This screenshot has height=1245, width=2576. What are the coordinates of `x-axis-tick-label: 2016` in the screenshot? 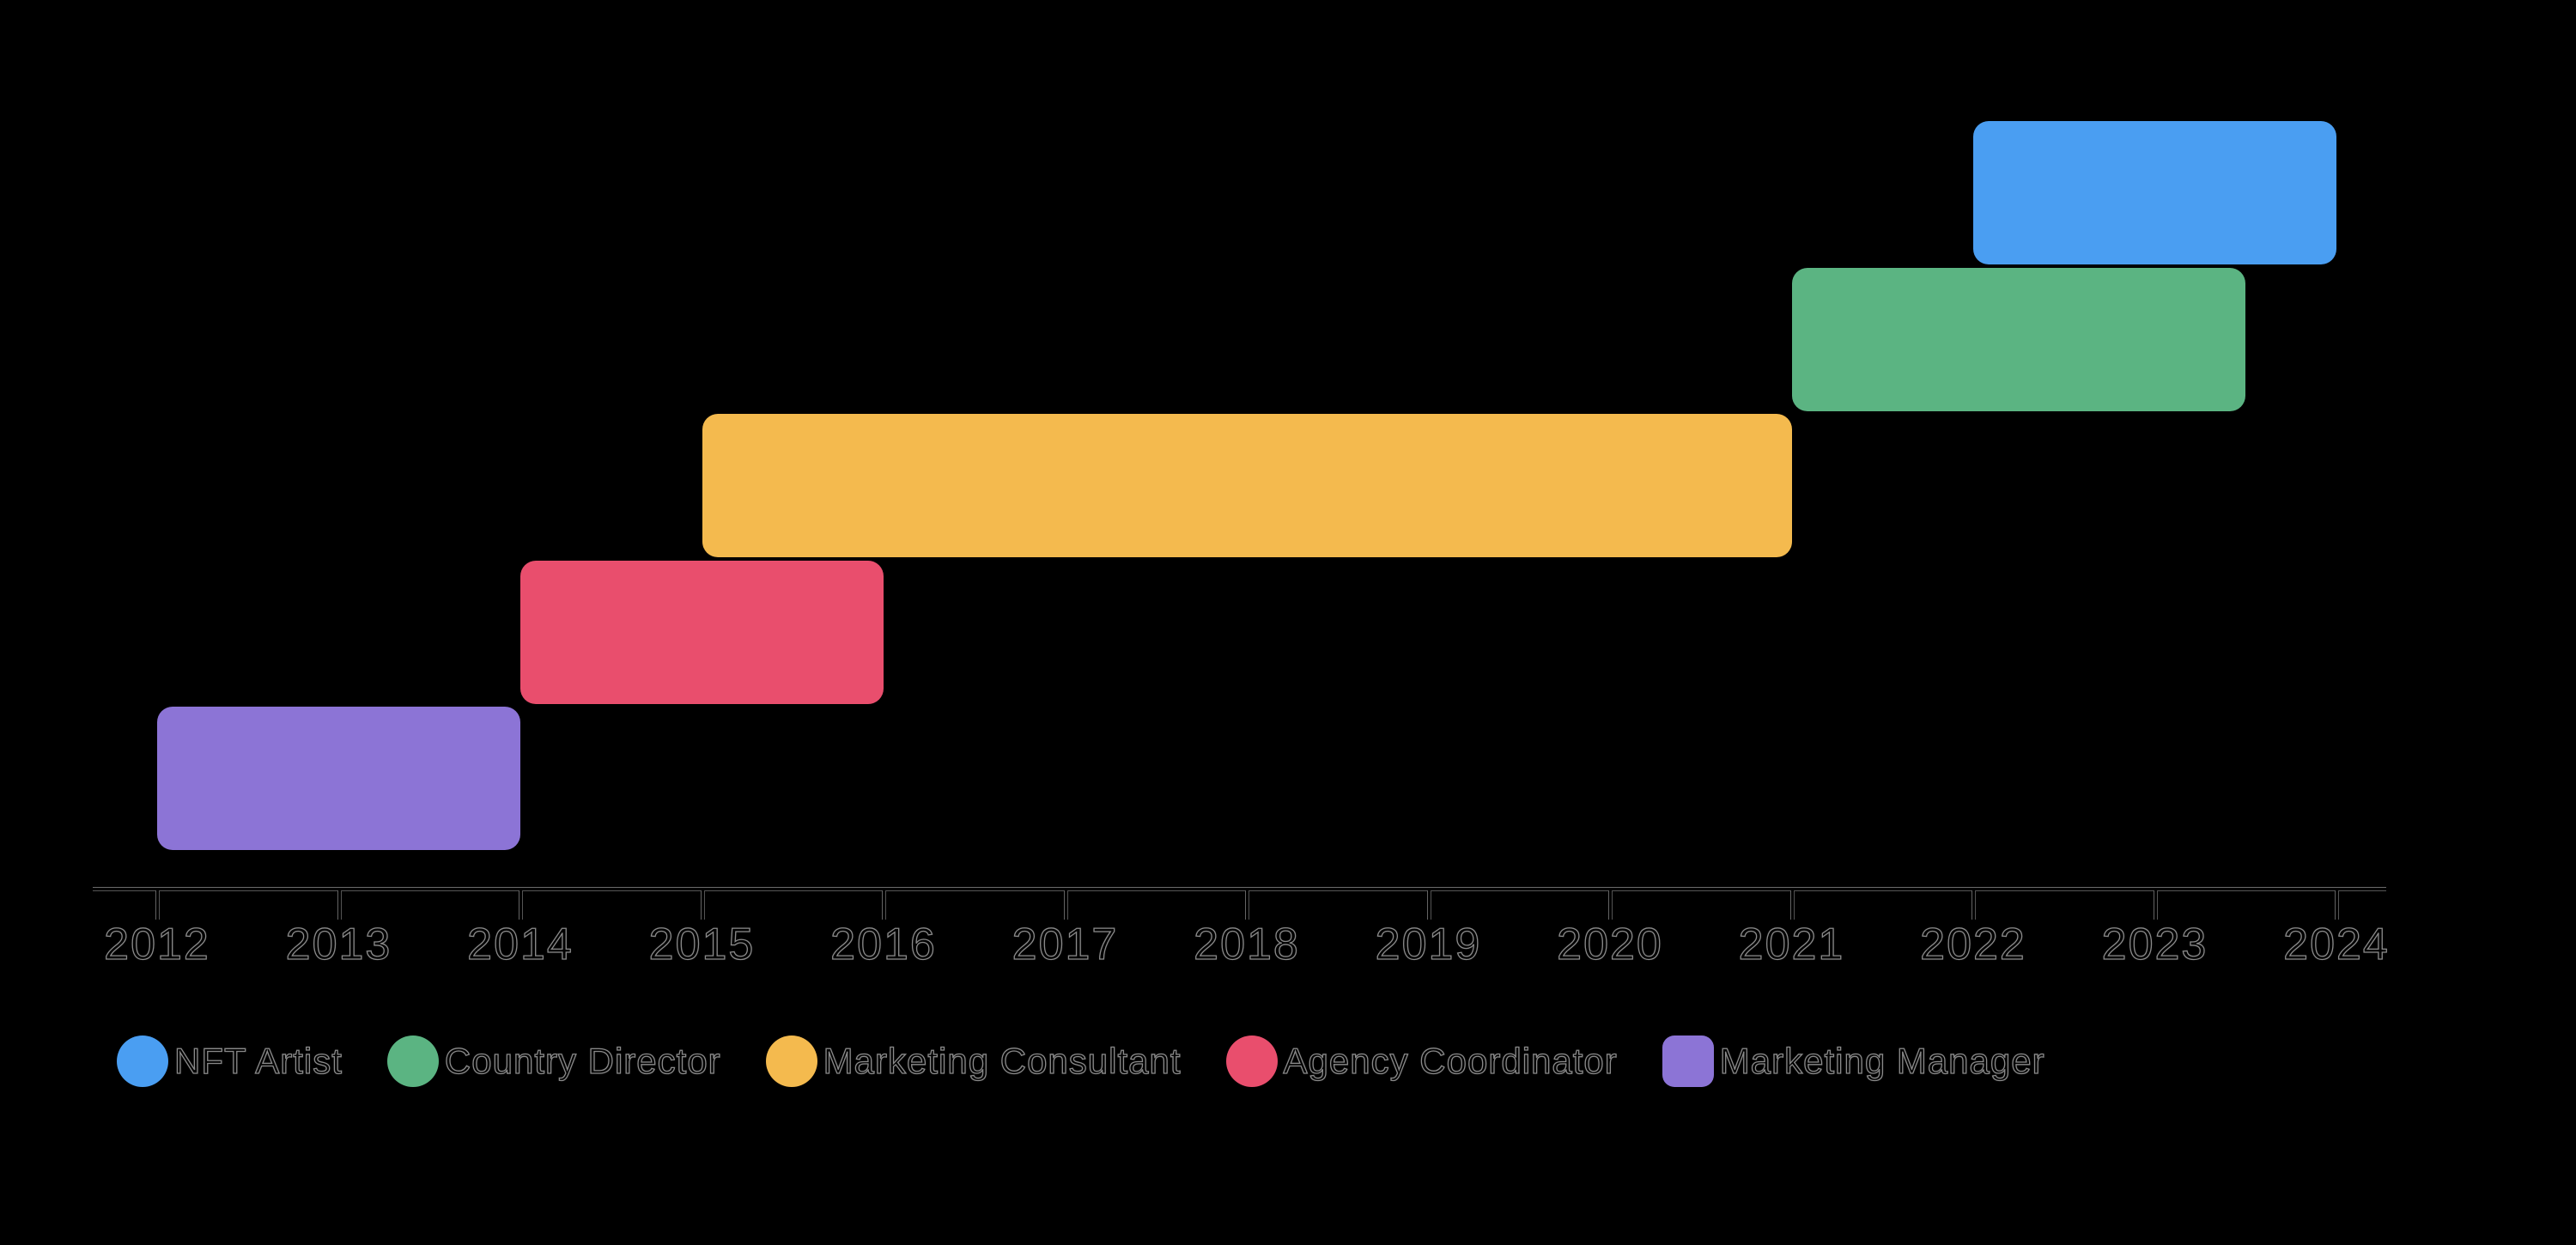 It's located at (884, 945).